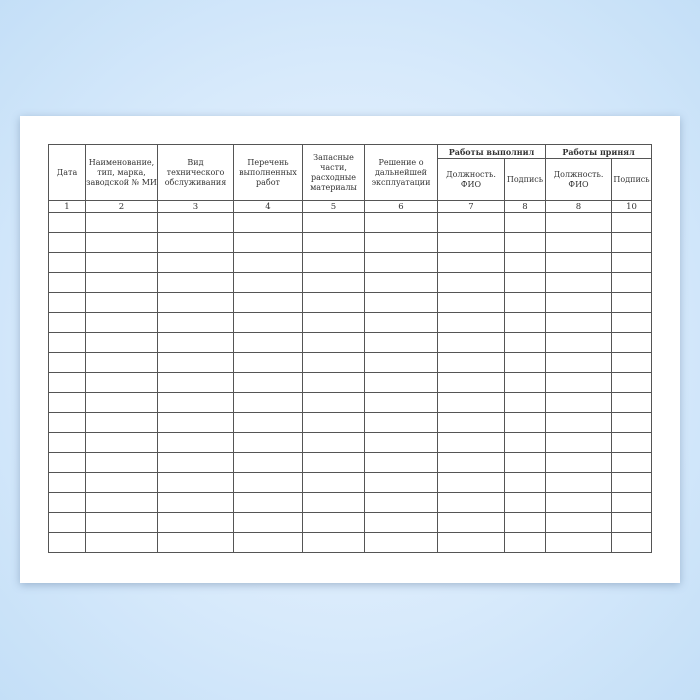  Describe the element at coordinates (525, 179) in the screenshot. I see `header-sign-performed: Подпись` at that location.